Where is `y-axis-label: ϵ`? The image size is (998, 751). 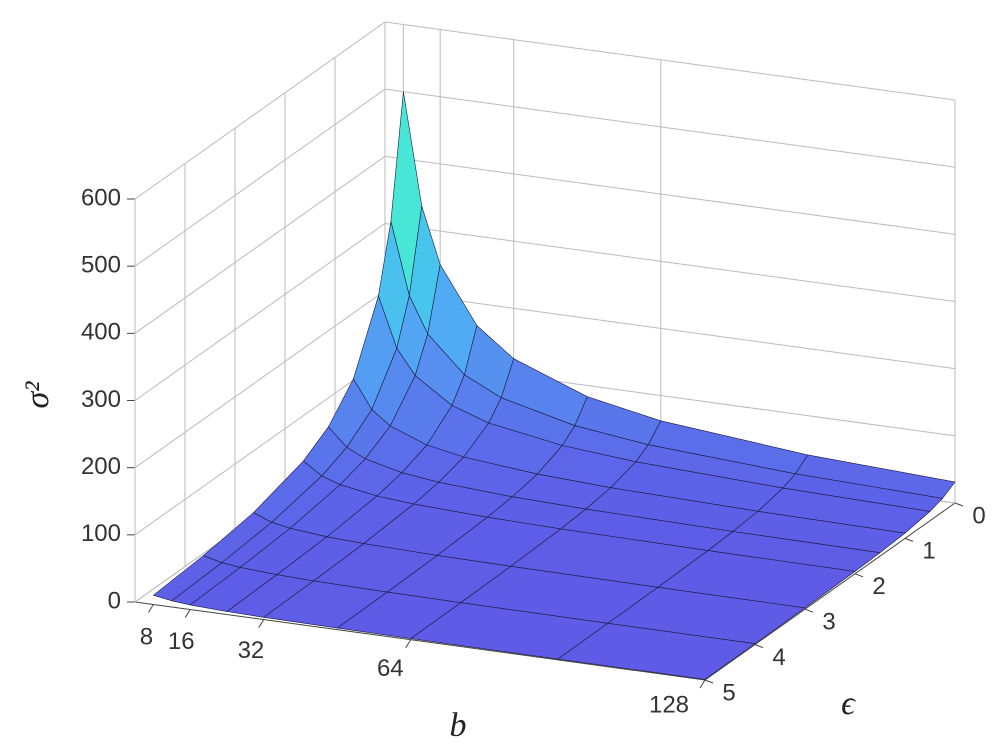
y-axis-label: ϵ is located at coordinates (848, 703).